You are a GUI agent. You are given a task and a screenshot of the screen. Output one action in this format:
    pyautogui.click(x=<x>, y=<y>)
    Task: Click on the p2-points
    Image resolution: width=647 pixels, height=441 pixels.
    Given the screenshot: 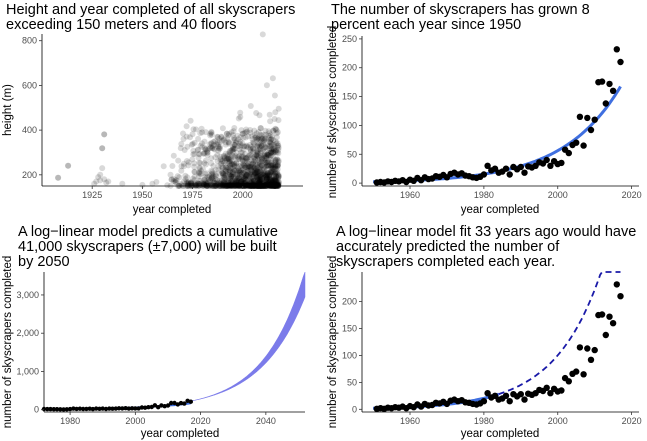 What is the action you would take?
    pyautogui.click(x=498, y=116)
    